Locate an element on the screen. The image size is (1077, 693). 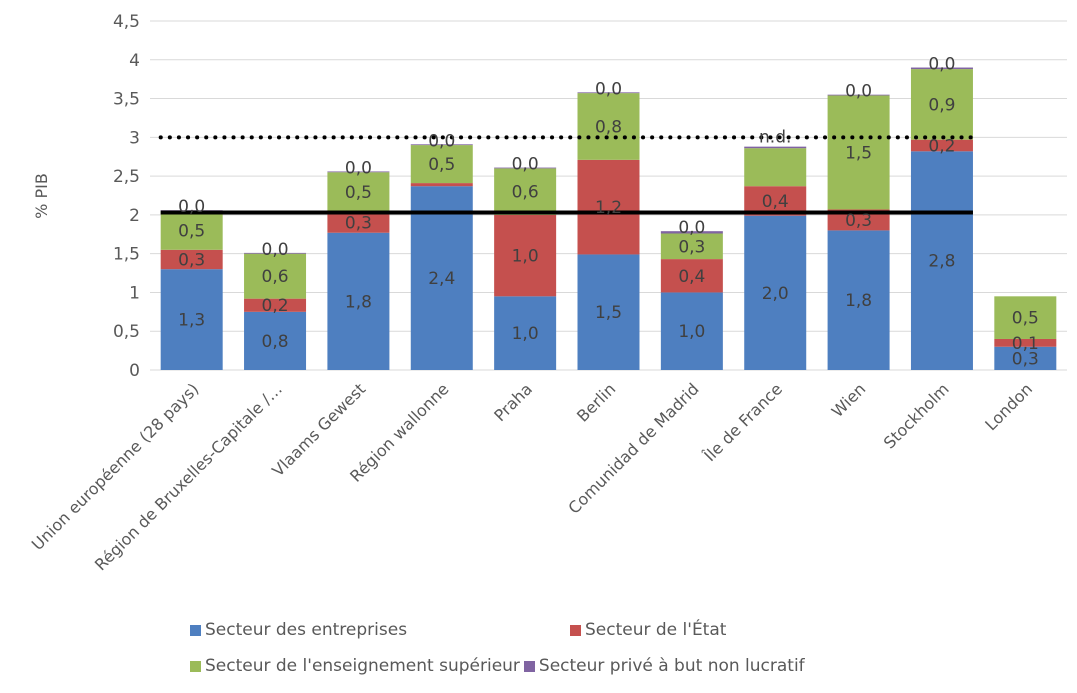
legend-swatch-enseignement is located at coordinates (195, 666).